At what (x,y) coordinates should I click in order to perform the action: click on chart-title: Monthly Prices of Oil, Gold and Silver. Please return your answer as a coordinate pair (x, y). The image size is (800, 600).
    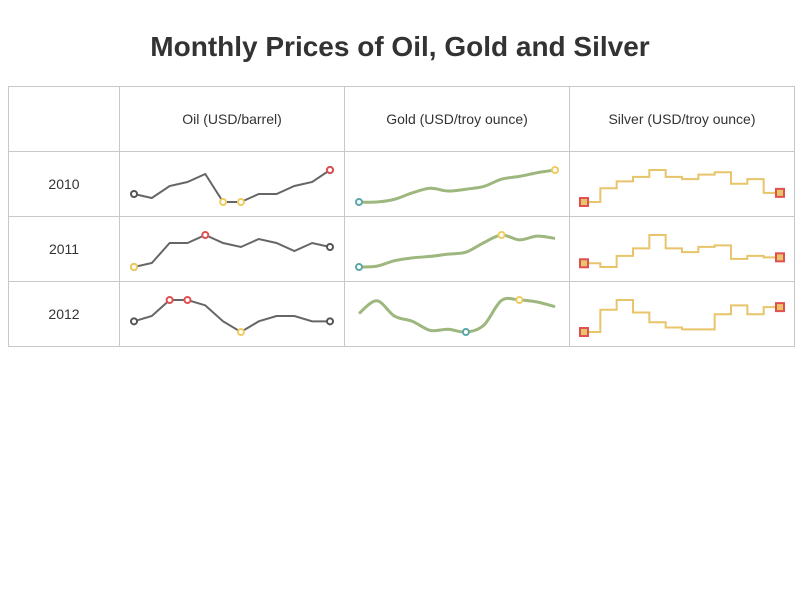
    Looking at the image, I should click on (400, 46).